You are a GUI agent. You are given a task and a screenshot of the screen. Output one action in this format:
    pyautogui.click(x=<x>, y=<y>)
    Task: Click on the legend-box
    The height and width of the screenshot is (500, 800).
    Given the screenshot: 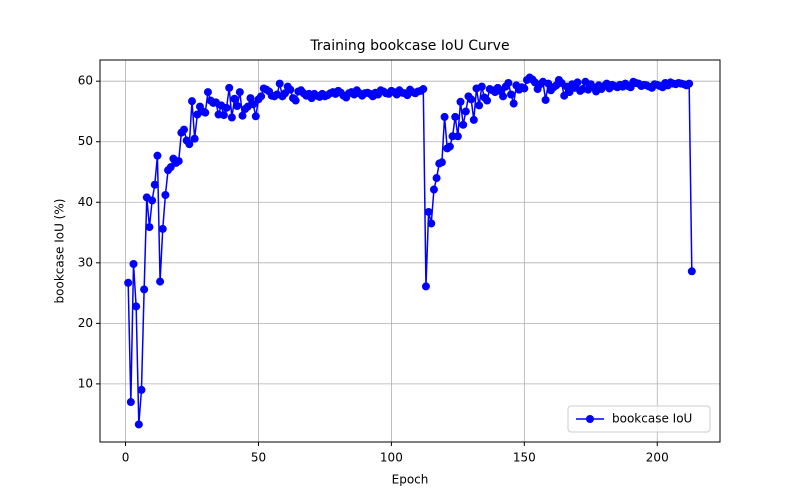 What is the action you would take?
    pyautogui.click(x=639, y=419)
    